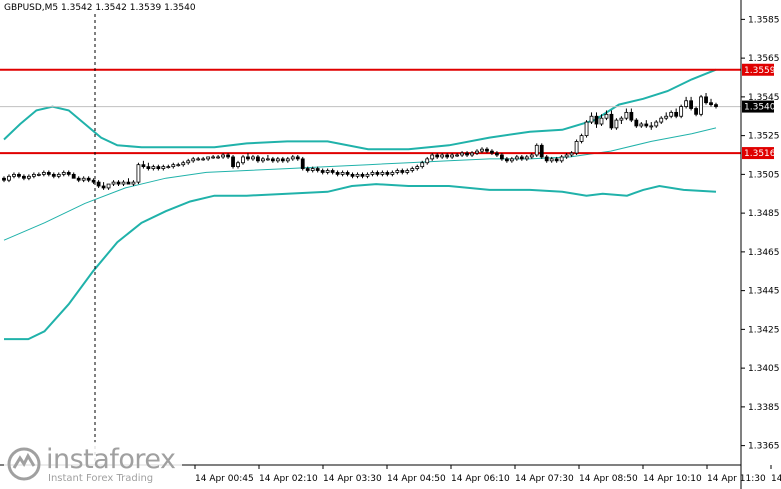  I want to click on x-tick-label: 14 Apr 08:50, so click(608, 479).